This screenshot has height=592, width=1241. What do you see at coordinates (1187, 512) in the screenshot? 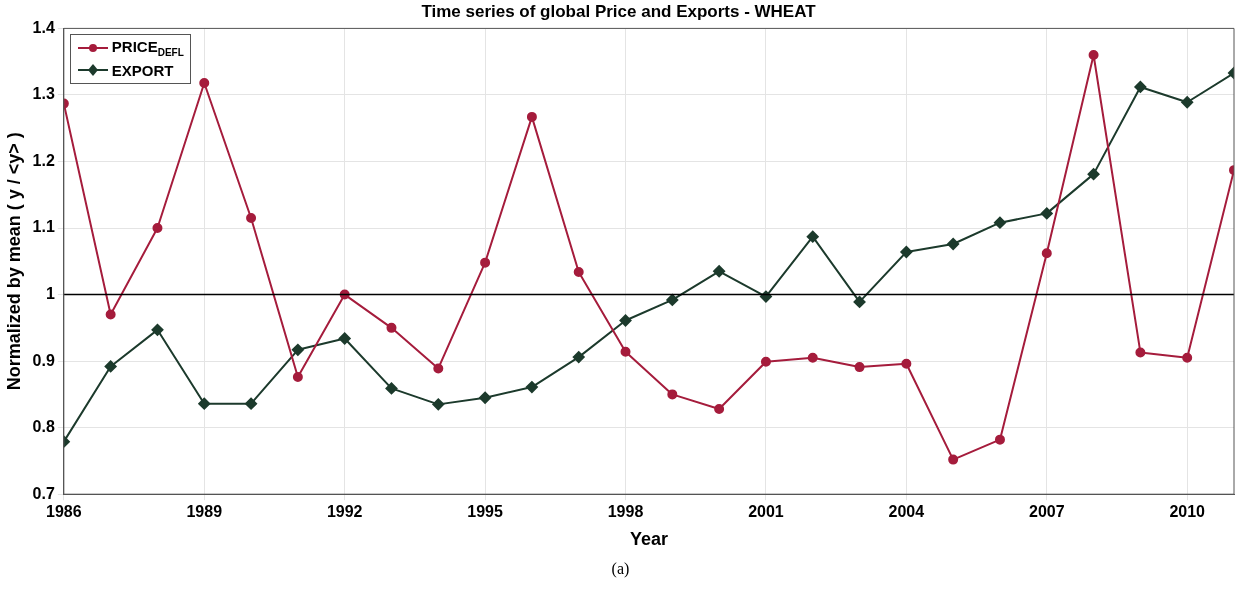
I see `x-tick-label: 2010` at bounding box center [1187, 512].